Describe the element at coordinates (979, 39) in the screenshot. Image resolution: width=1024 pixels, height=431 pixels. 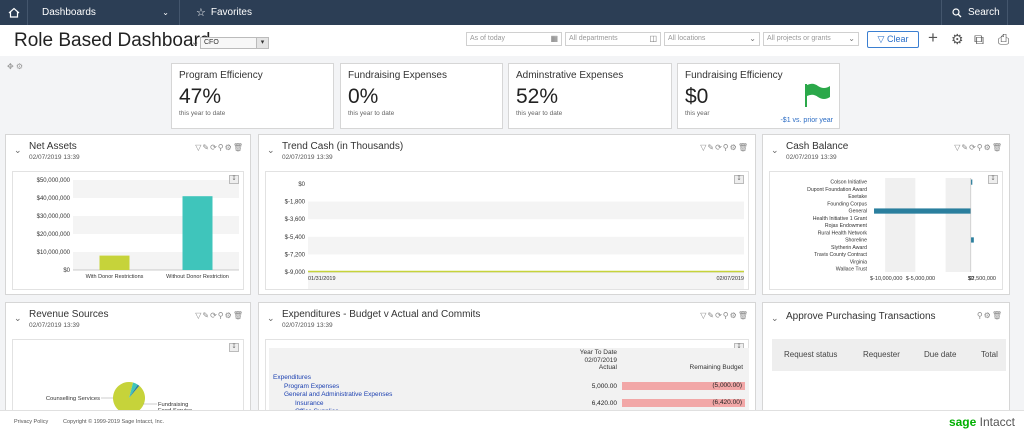
I see `copy-icon: ⧉` at that location.